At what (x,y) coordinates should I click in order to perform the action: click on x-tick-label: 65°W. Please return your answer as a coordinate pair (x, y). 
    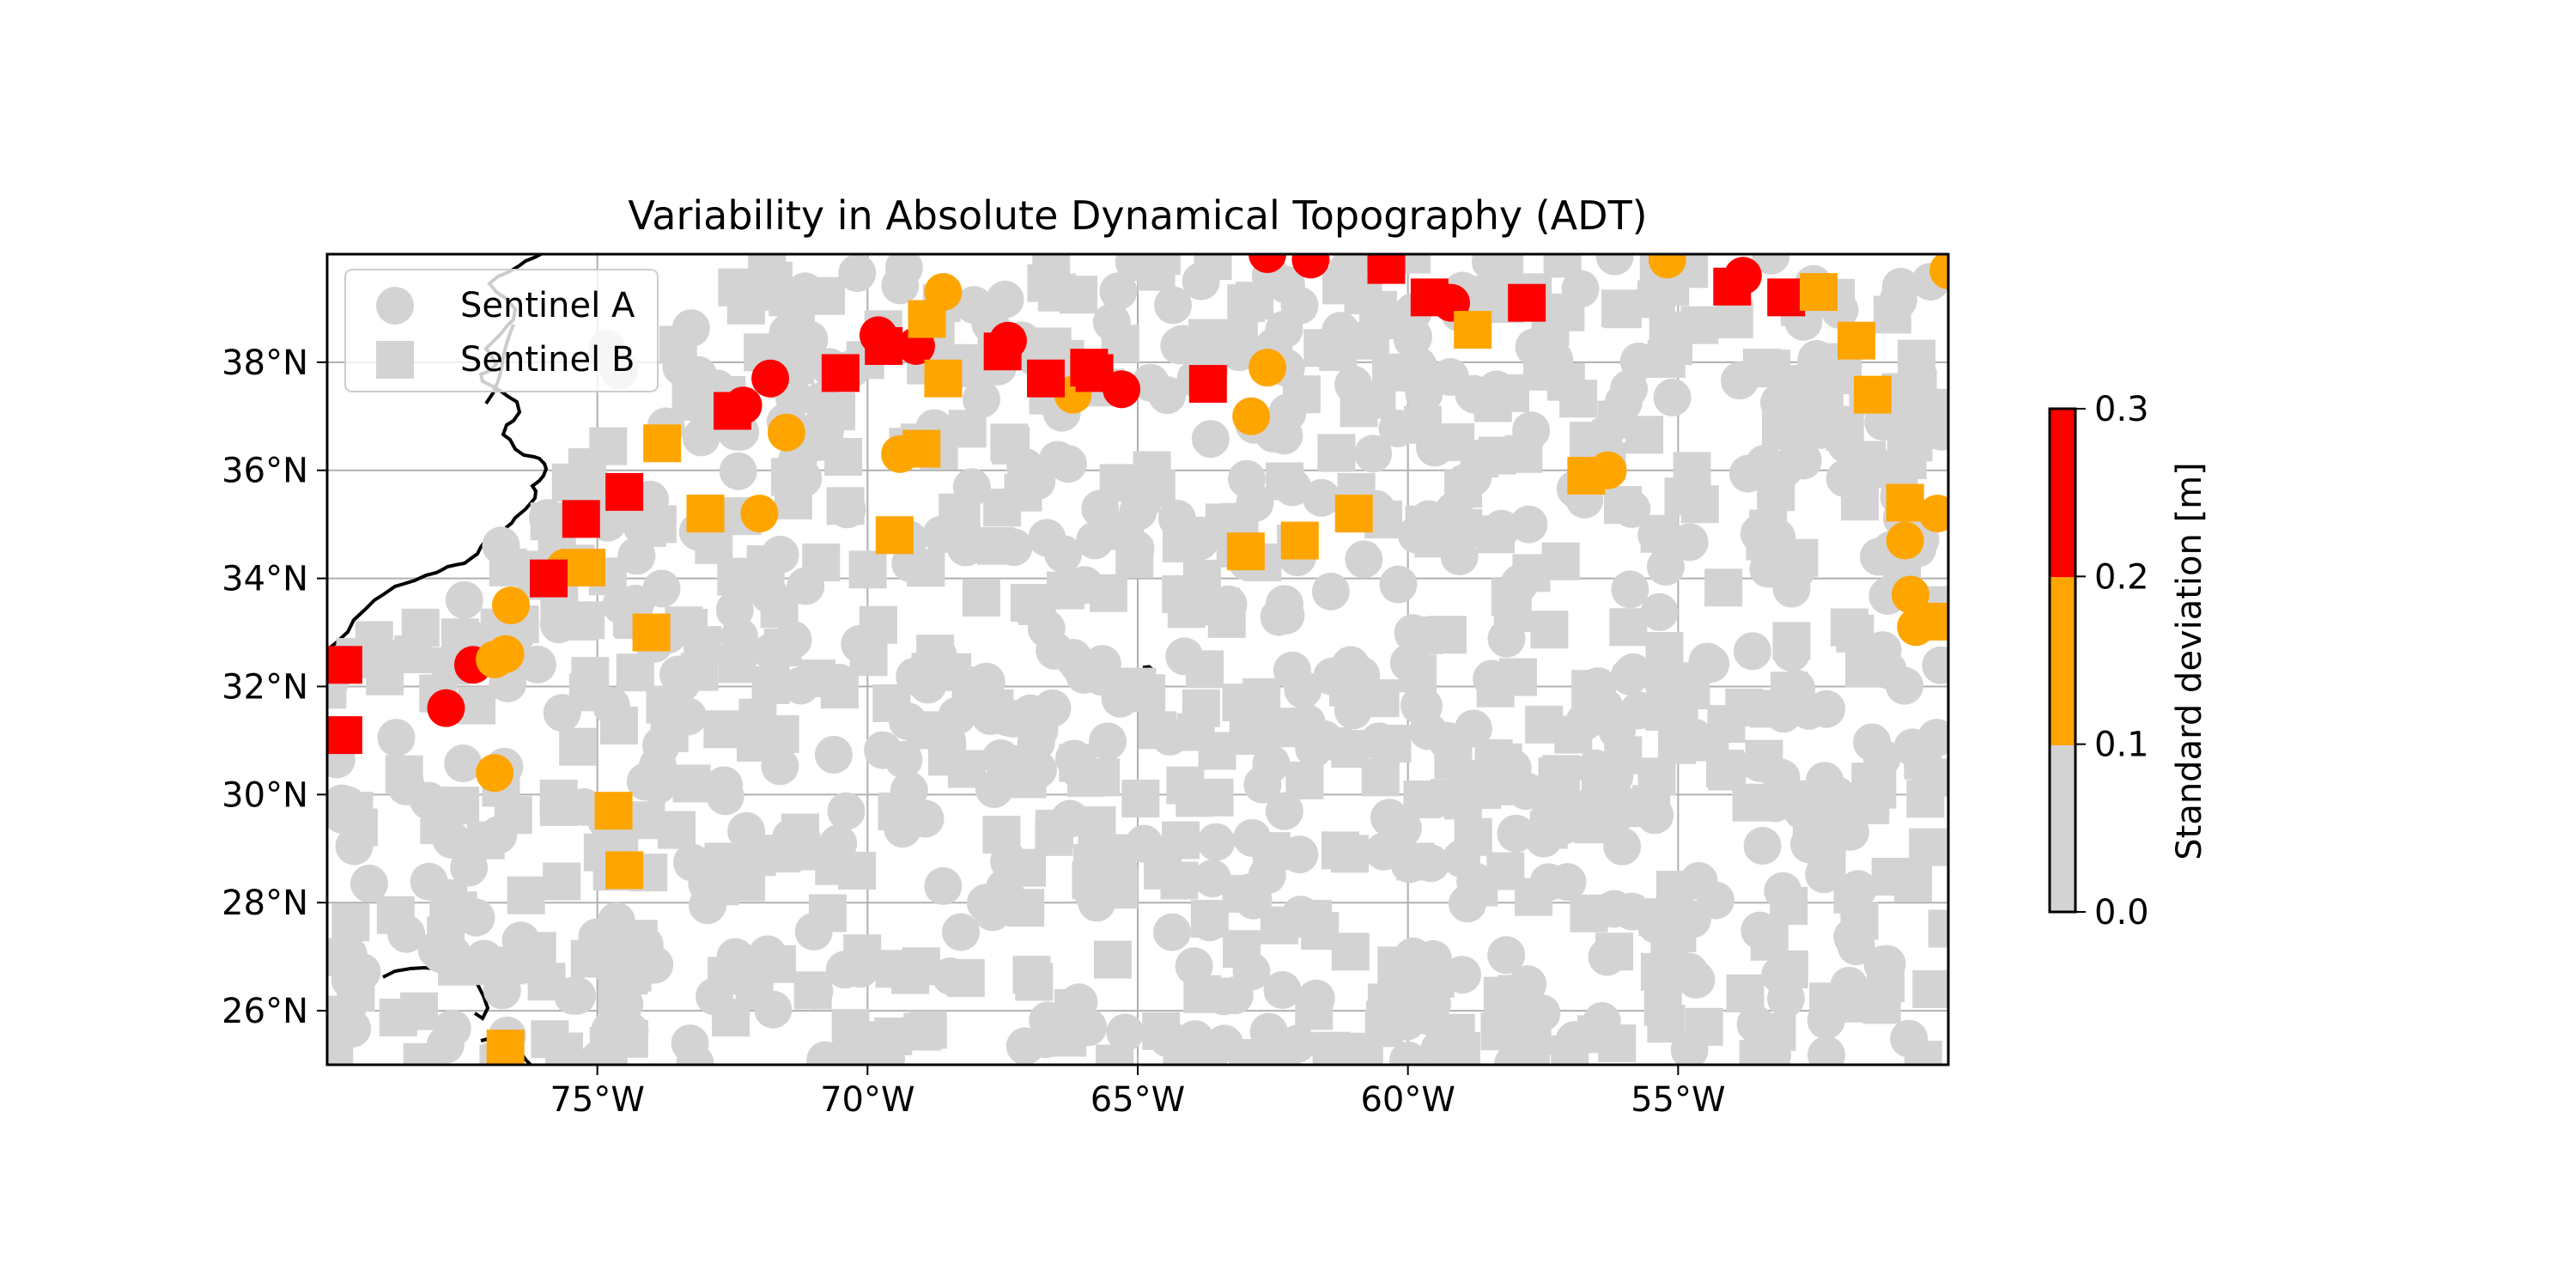
    Looking at the image, I should click on (1138, 1100).